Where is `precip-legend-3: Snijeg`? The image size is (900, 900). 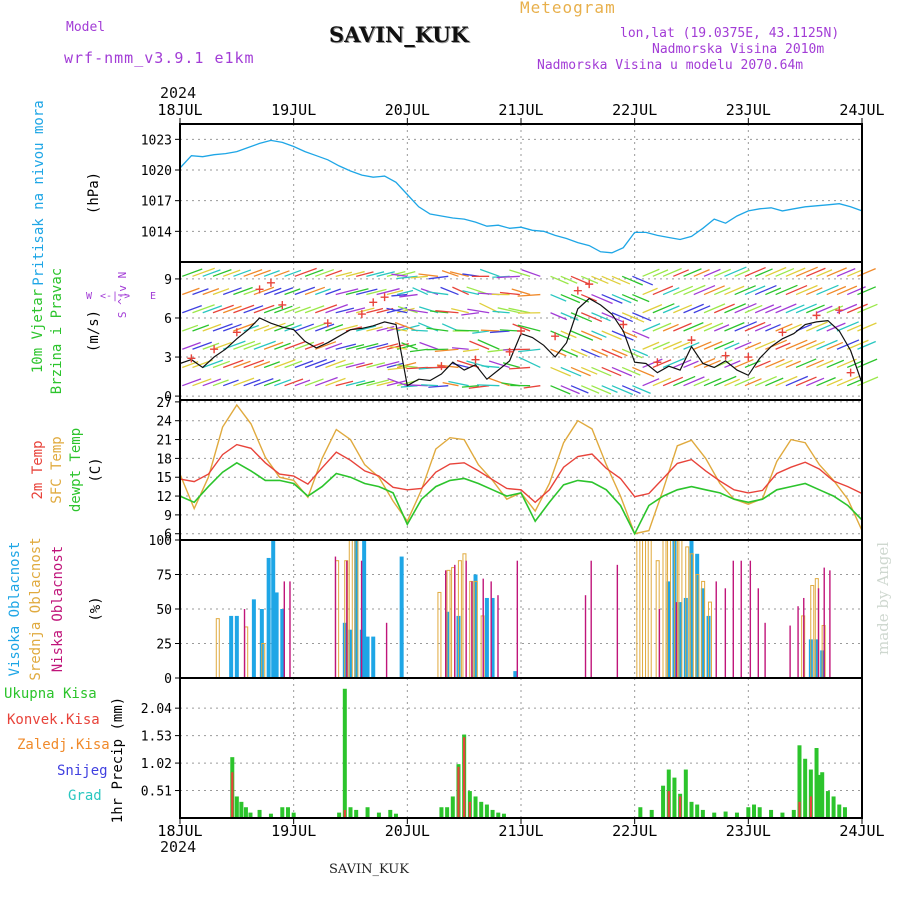
precip-legend-3: Snijeg is located at coordinates (82, 771).